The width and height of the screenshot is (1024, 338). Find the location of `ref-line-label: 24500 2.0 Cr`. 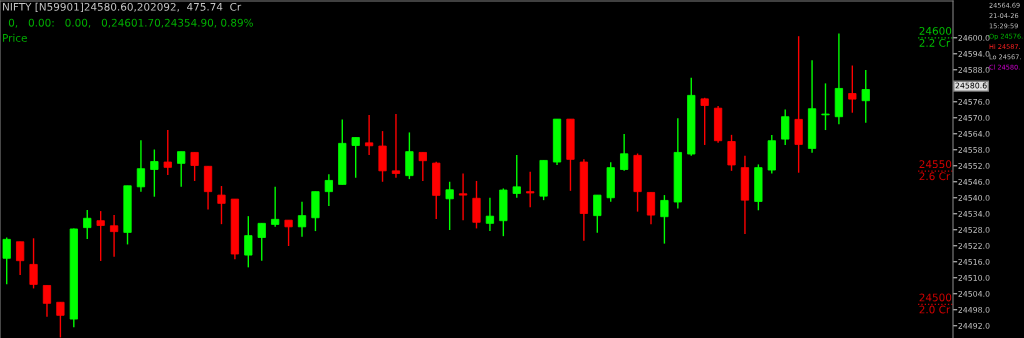

ref-line-label: 24500 2.0 Cr is located at coordinates (935, 303).